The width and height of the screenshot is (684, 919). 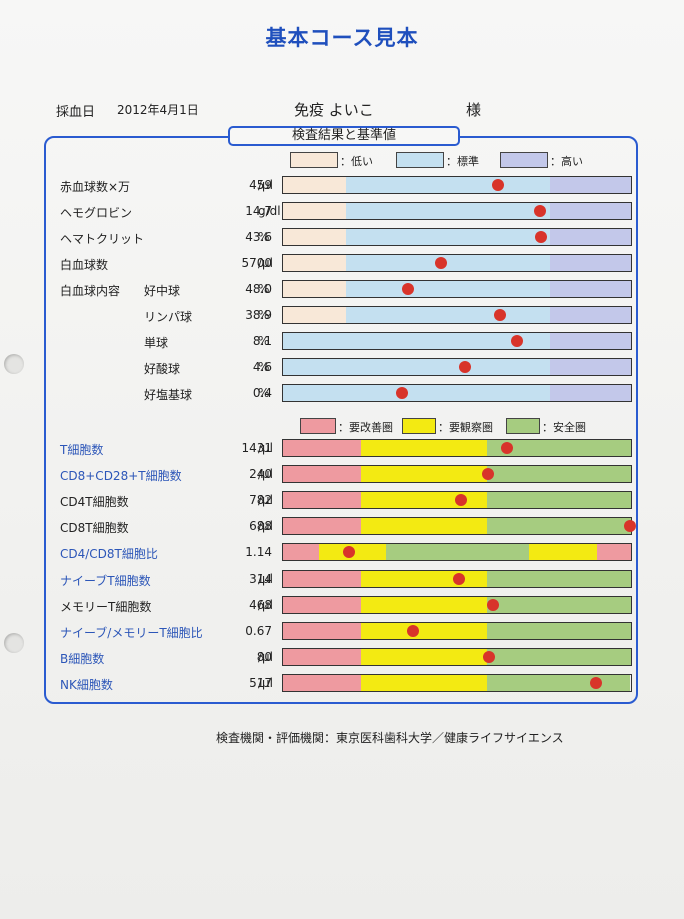 I want to click on test-name: ナイーブT細胞数, so click(x=105, y=580).